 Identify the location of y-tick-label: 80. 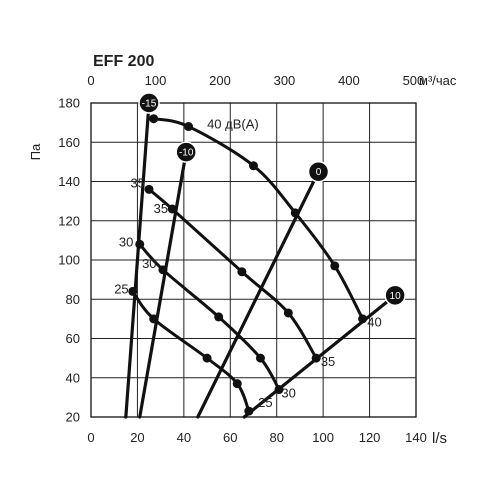
(73, 299).